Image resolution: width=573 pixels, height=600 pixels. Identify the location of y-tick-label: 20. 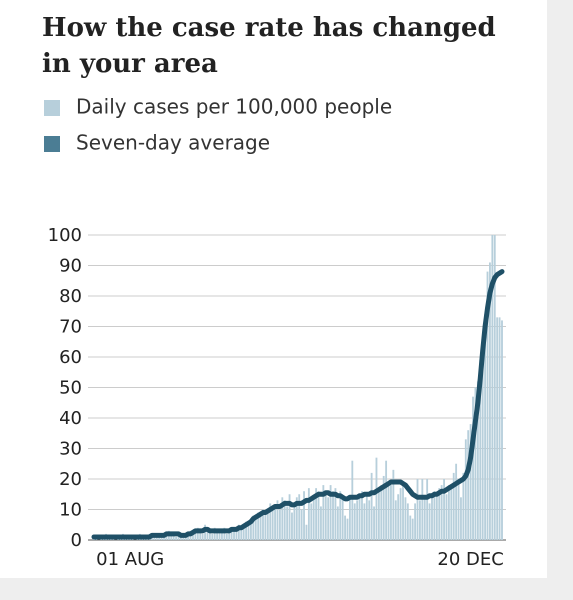
(70, 479).